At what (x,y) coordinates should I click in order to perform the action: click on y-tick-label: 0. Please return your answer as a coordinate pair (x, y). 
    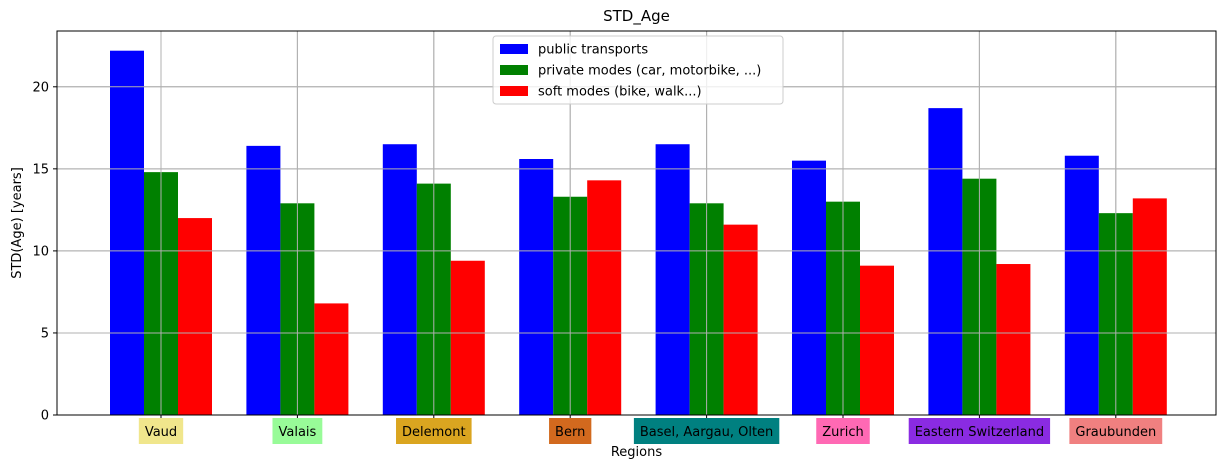
    Looking at the image, I should click on (45, 416).